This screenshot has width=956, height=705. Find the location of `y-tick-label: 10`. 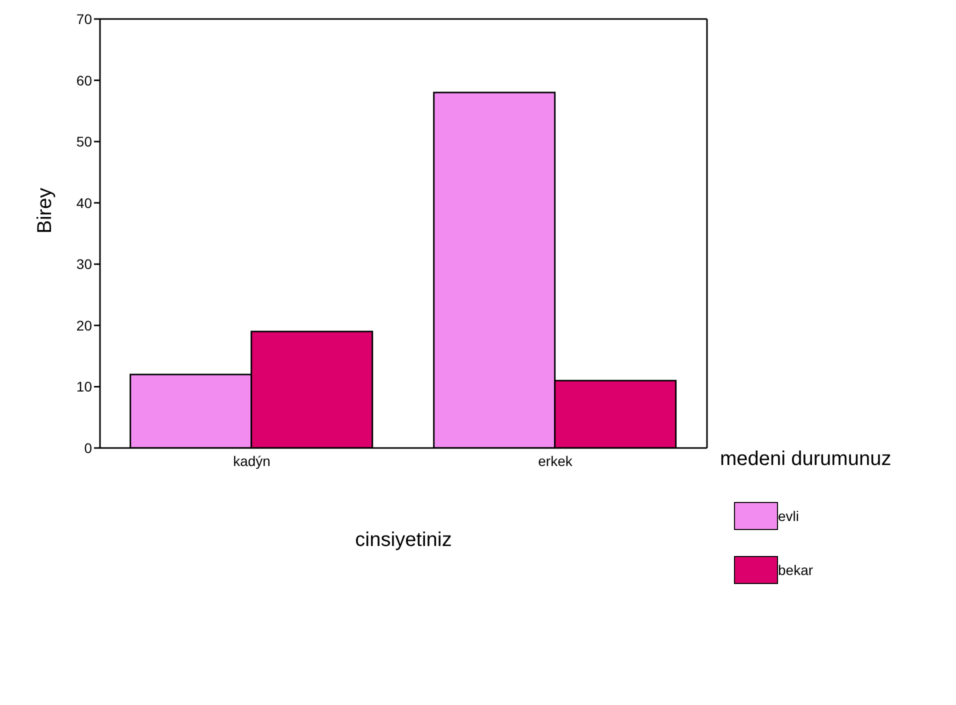

y-tick-label: 10 is located at coordinates (84, 386).